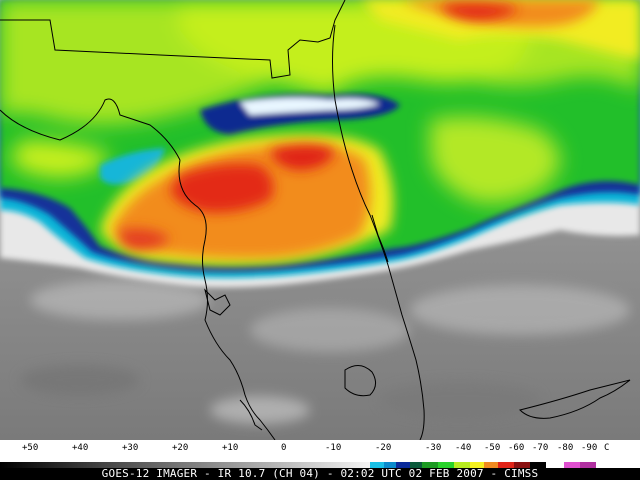 Image resolution: width=640 pixels, height=480 pixels. What do you see at coordinates (180, 448) in the screenshot?
I see `tick-label: +20` at bounding box center [180, 448].